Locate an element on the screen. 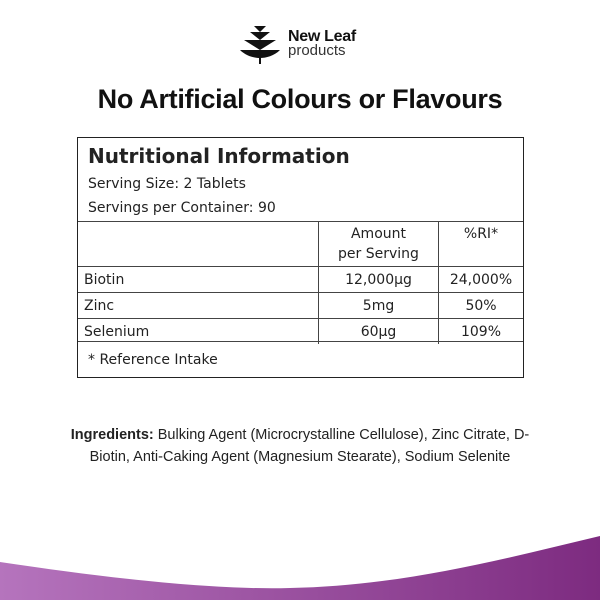 This screenshot has width=600, height=600. table-row: Zinc 5mg 50% is located at coordinates (300, 305).